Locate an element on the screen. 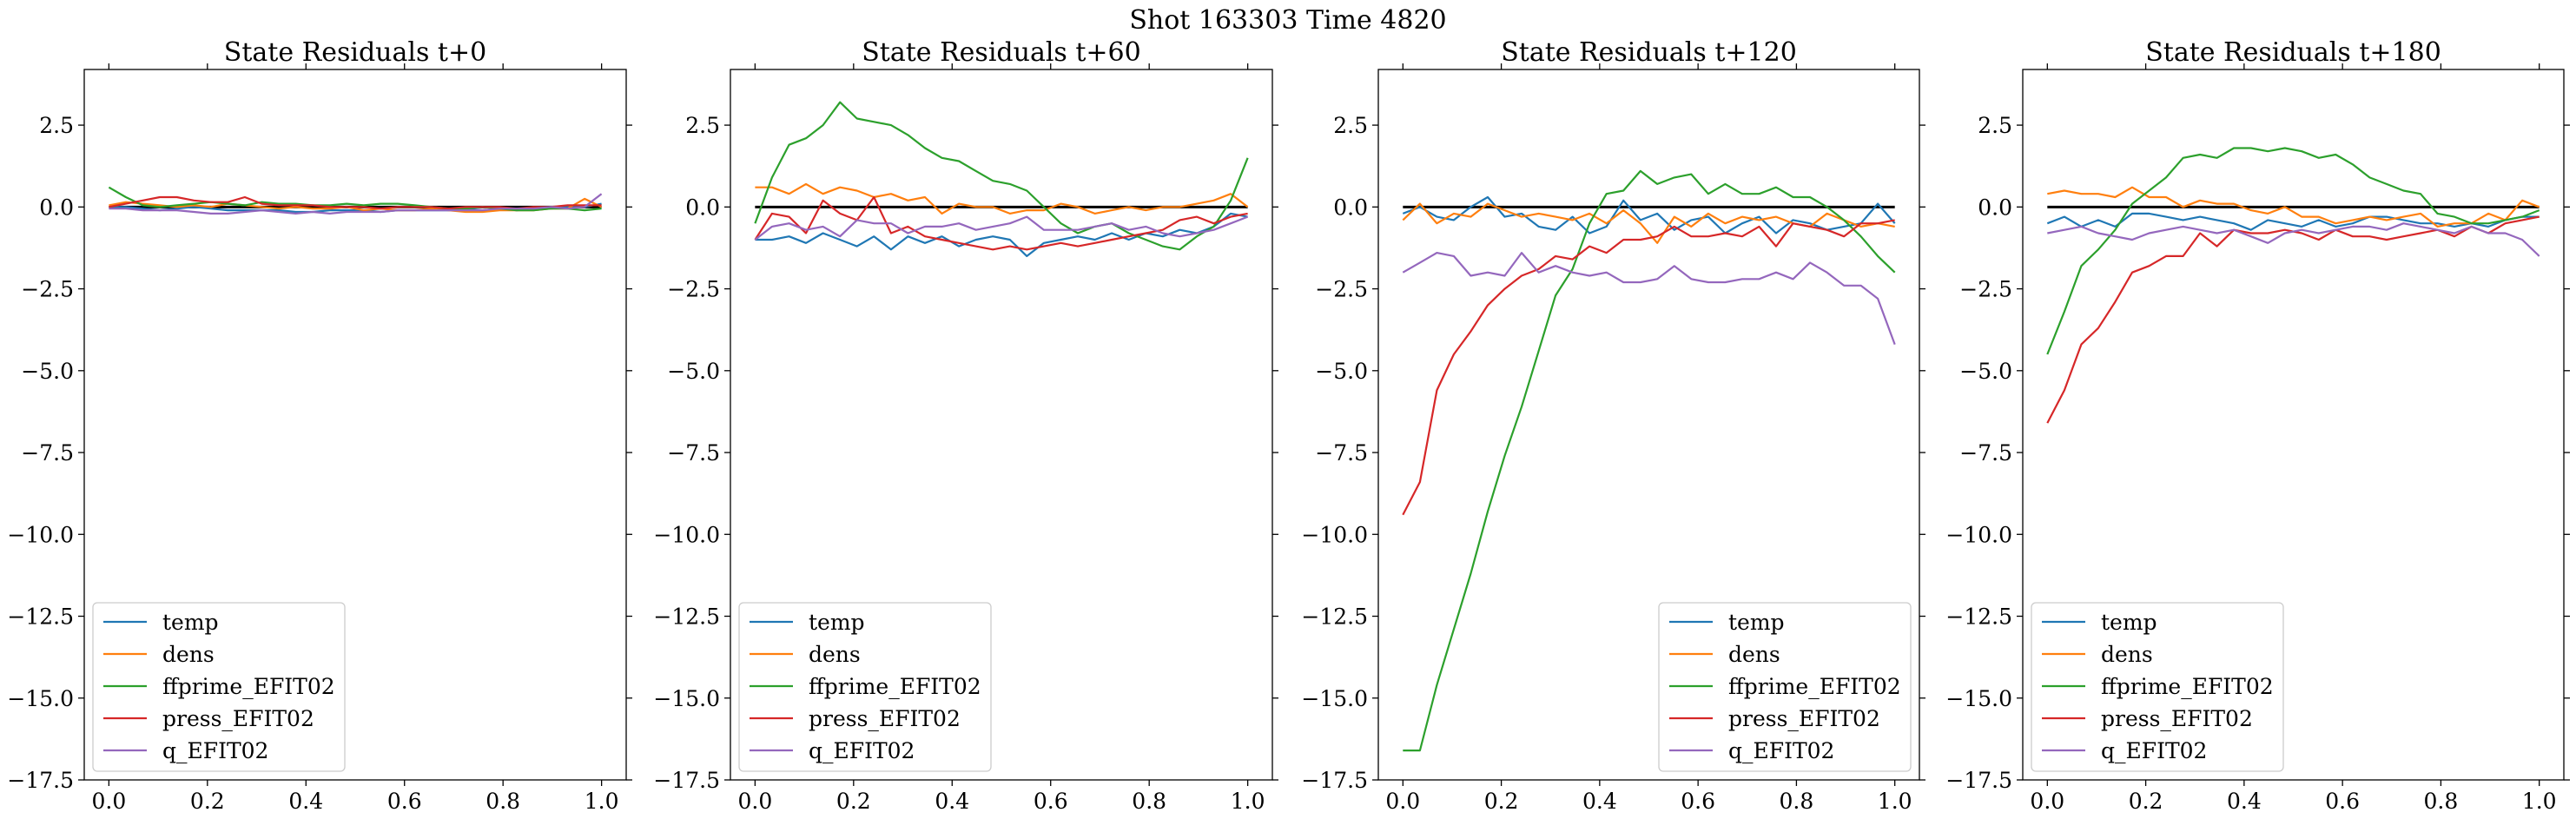 The width and height of the screenshot is (2576, 819). panel-title: State Residuals t+180 is located at coordinates (2293, 52).